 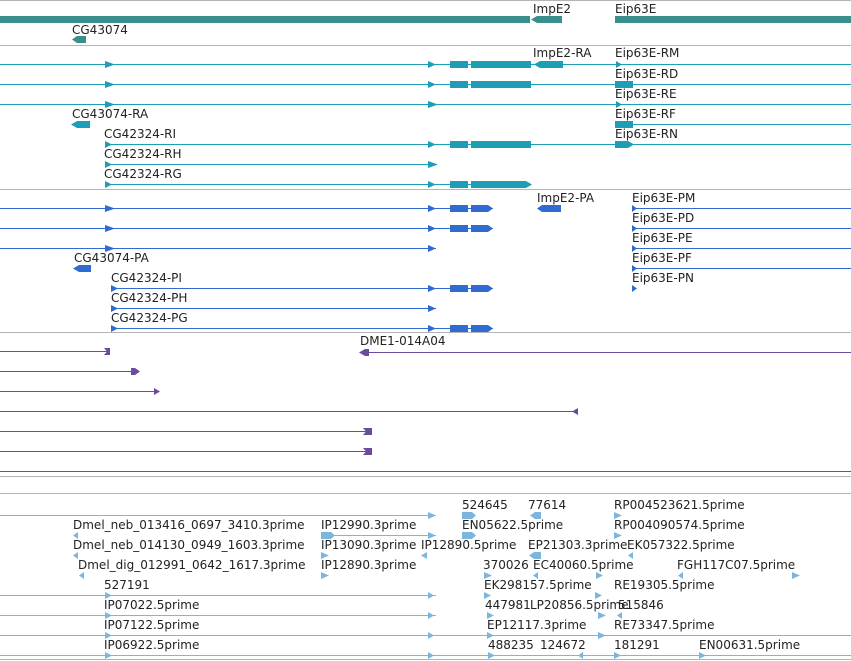 I want to click on est-label: EN00631.5prime, so click(x=749, y=645).